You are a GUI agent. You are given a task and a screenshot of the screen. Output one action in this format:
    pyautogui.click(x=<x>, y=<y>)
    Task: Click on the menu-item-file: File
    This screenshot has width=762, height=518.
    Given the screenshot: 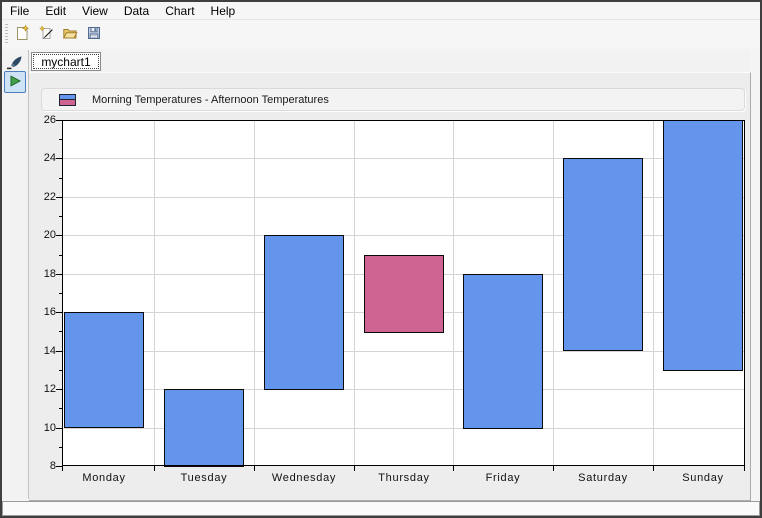 What is the action you would take?
    pyautogui.click(x=20, y=10)
    